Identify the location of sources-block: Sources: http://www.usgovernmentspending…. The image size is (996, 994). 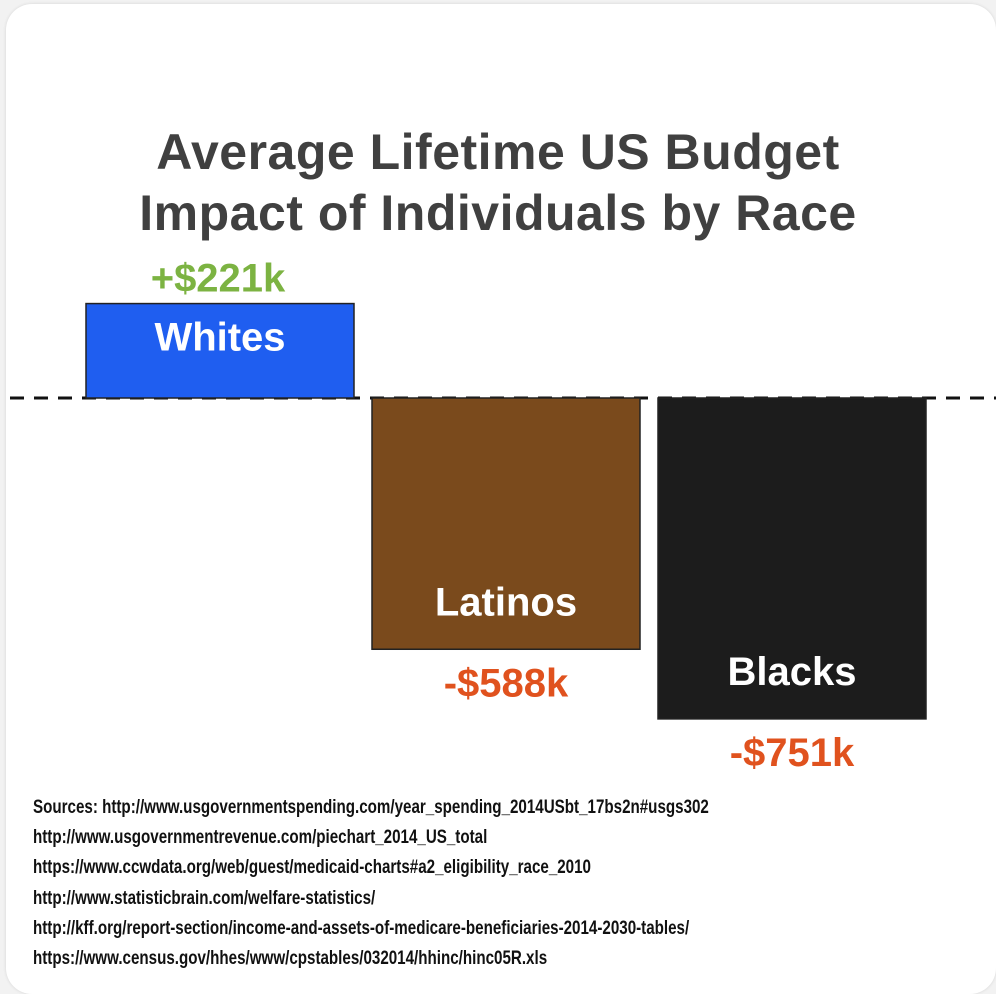
(371, 883).